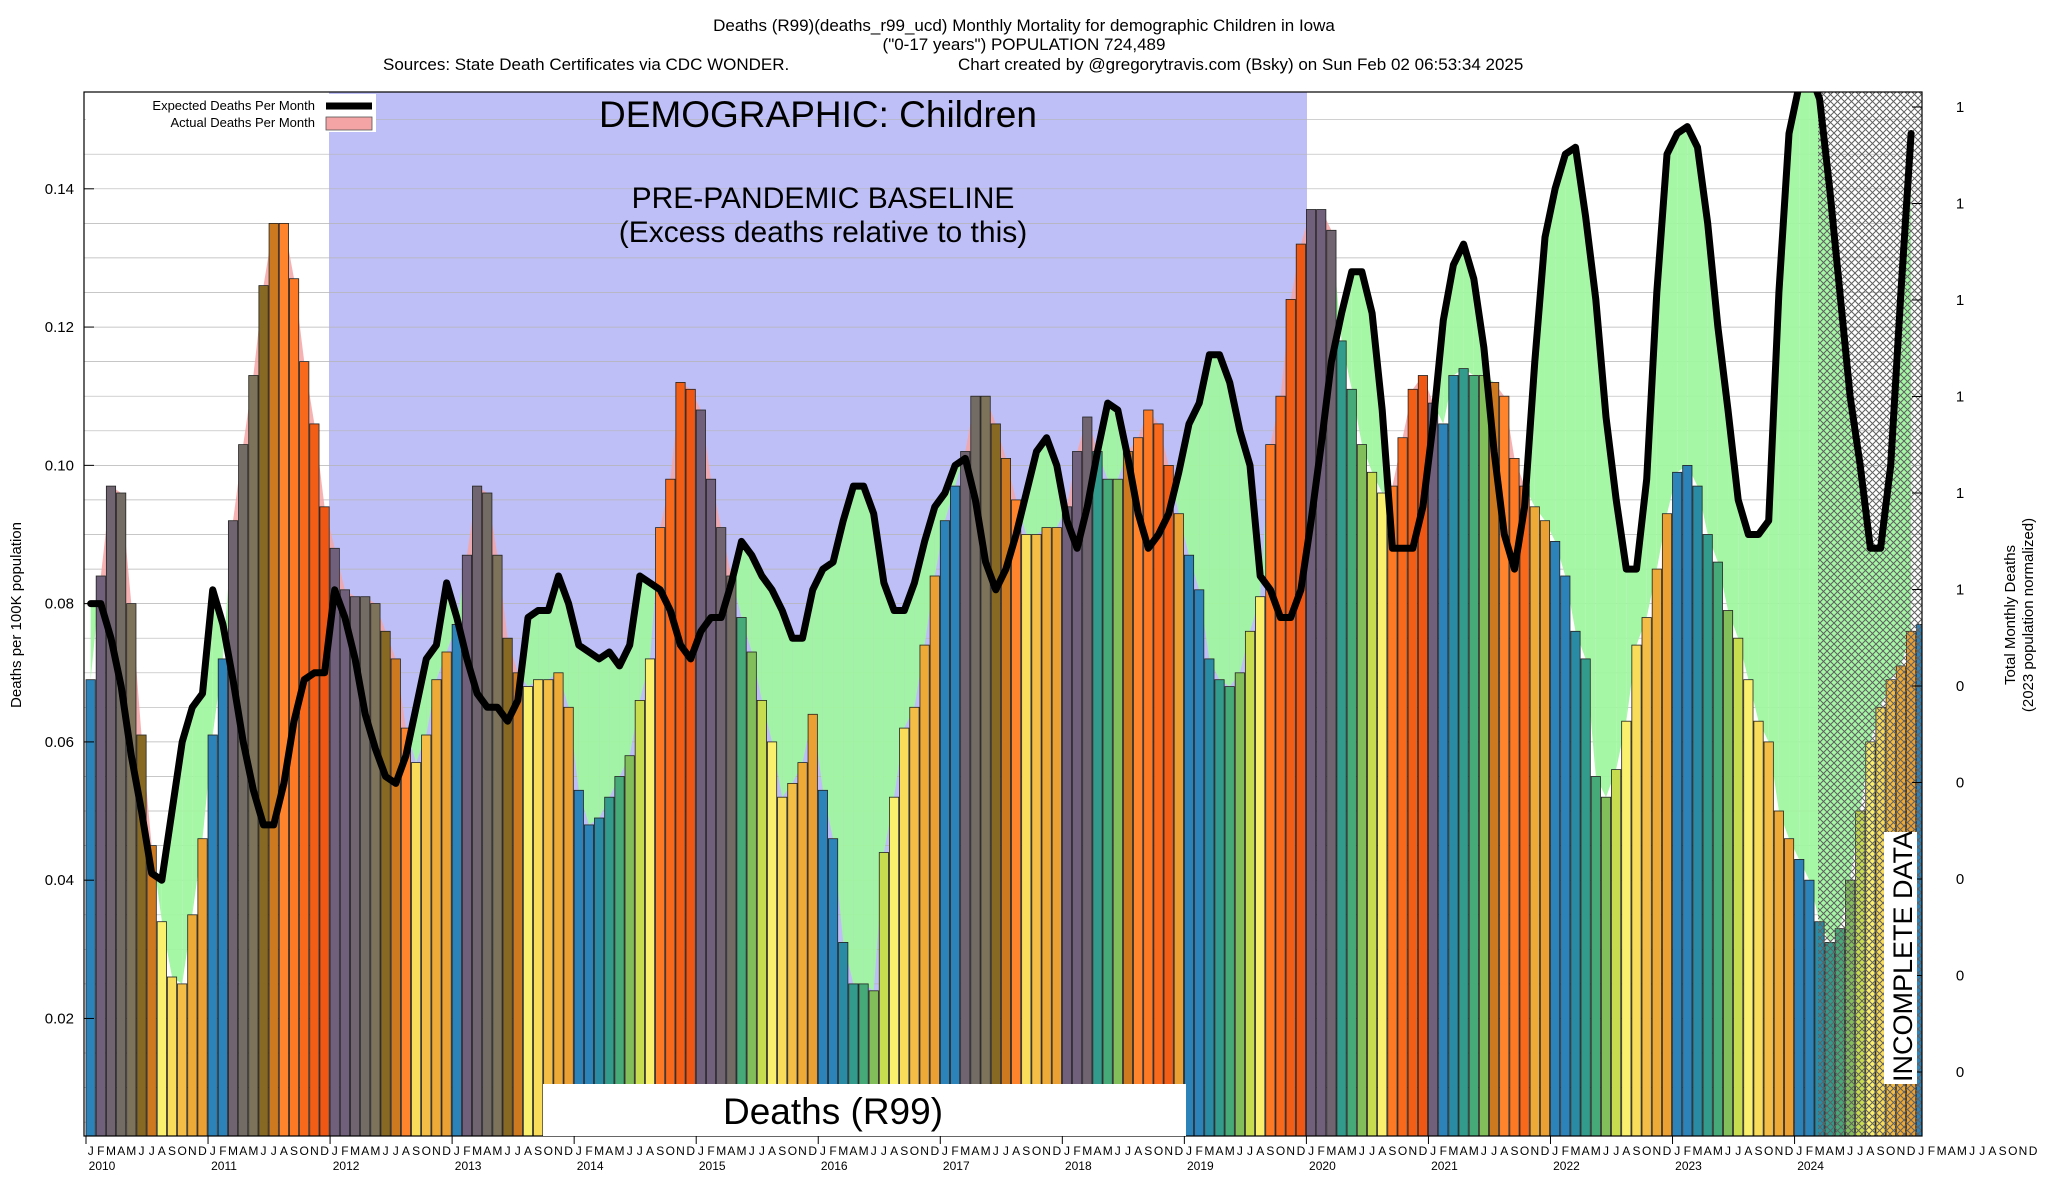  What do you see at coordinates (818, 114) in the screenshot?
I see `demographic-label: DEMOGRAPHIC: Children` at bounding box center [818, 114].